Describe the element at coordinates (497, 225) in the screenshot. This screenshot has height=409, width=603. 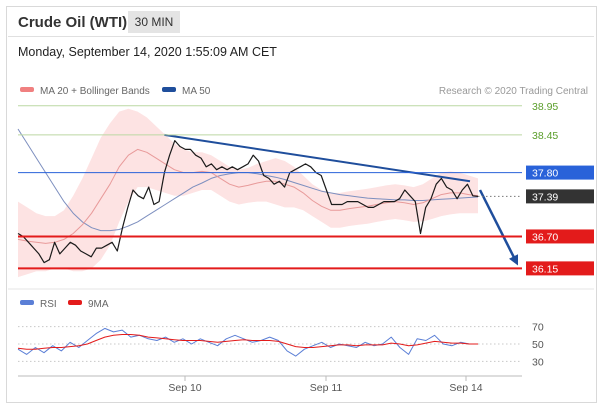
I see `forecast-arrow-shaft` at that location.